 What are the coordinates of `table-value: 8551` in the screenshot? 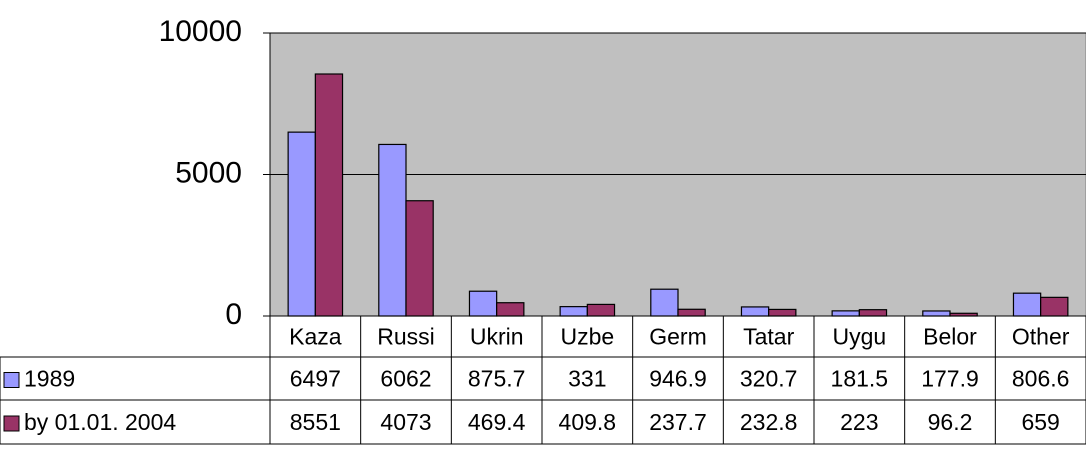 It's located at (315, 422).